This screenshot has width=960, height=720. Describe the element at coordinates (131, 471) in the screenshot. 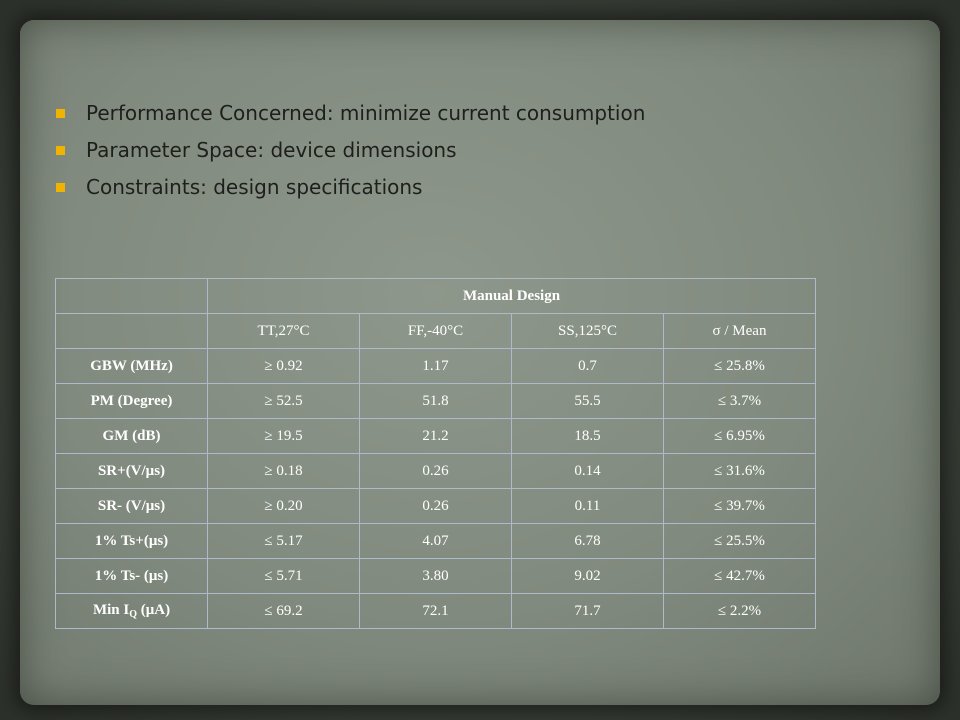

I see `row-label: SR+(V/μs)` at that location.